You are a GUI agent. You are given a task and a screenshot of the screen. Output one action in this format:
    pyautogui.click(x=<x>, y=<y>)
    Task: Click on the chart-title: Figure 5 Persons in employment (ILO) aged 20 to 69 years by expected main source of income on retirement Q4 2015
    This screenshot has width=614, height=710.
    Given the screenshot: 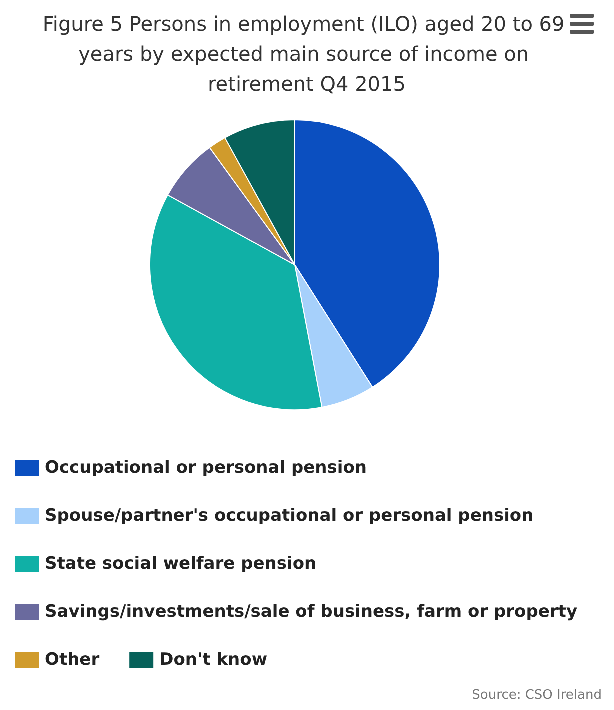 What is the action you would take?
    pyautogui.click(x=307, y=54)
    